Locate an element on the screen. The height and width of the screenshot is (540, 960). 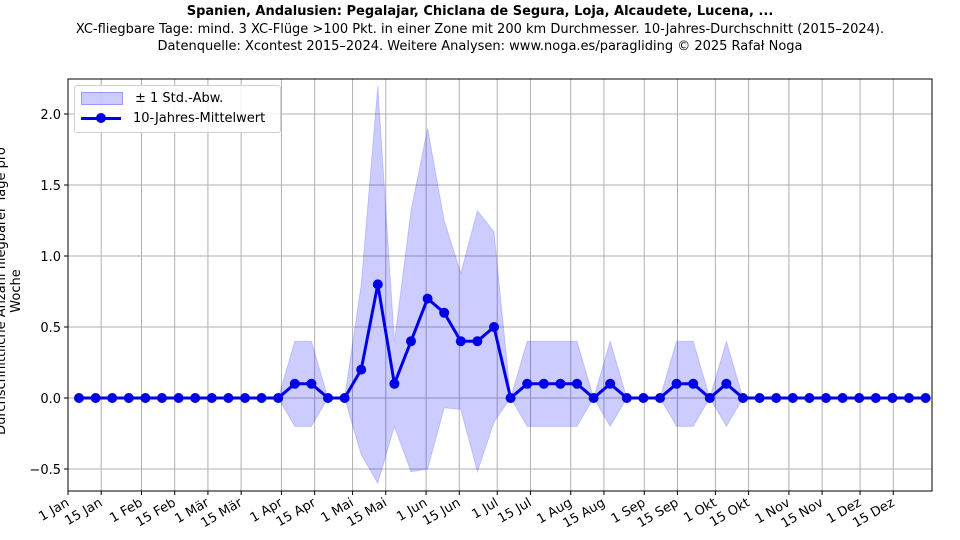
legend-item-band: ± 1 Std.-Abw. is located at coordinates (152, 98).